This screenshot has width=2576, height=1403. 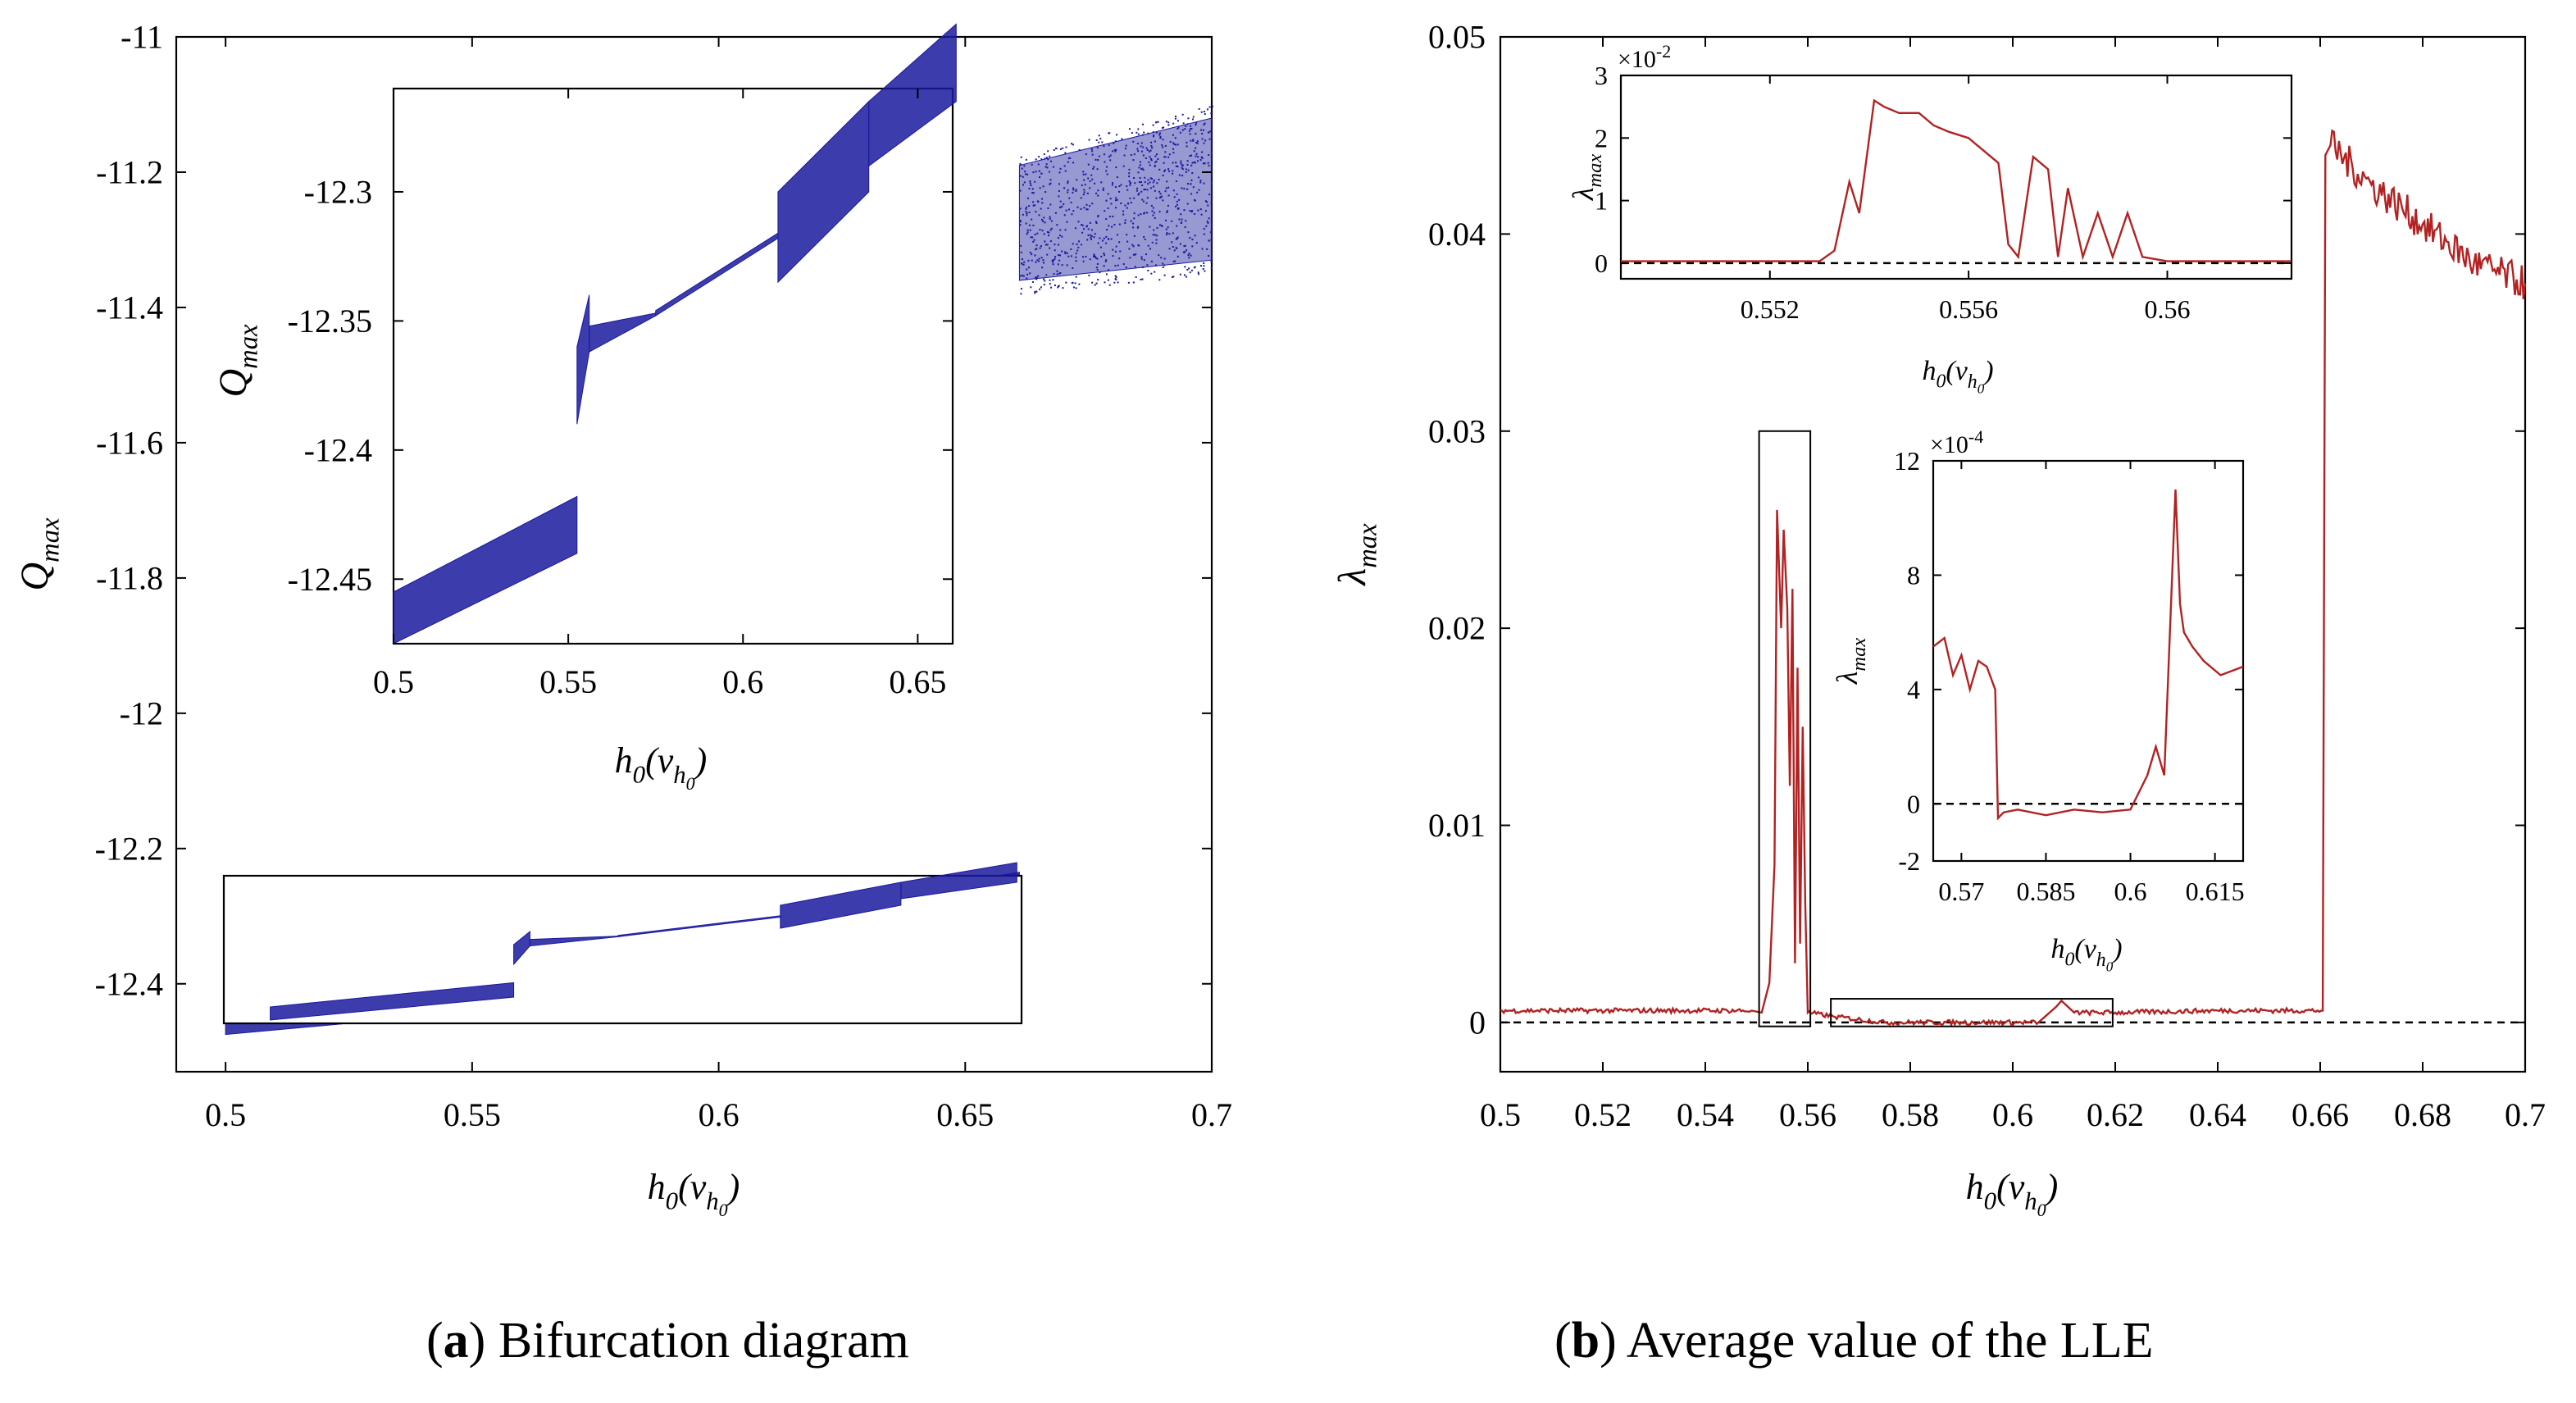 I want to click on panel-b-inset2-xtick-label-1: 0.585, so click(x=2045, y=891).